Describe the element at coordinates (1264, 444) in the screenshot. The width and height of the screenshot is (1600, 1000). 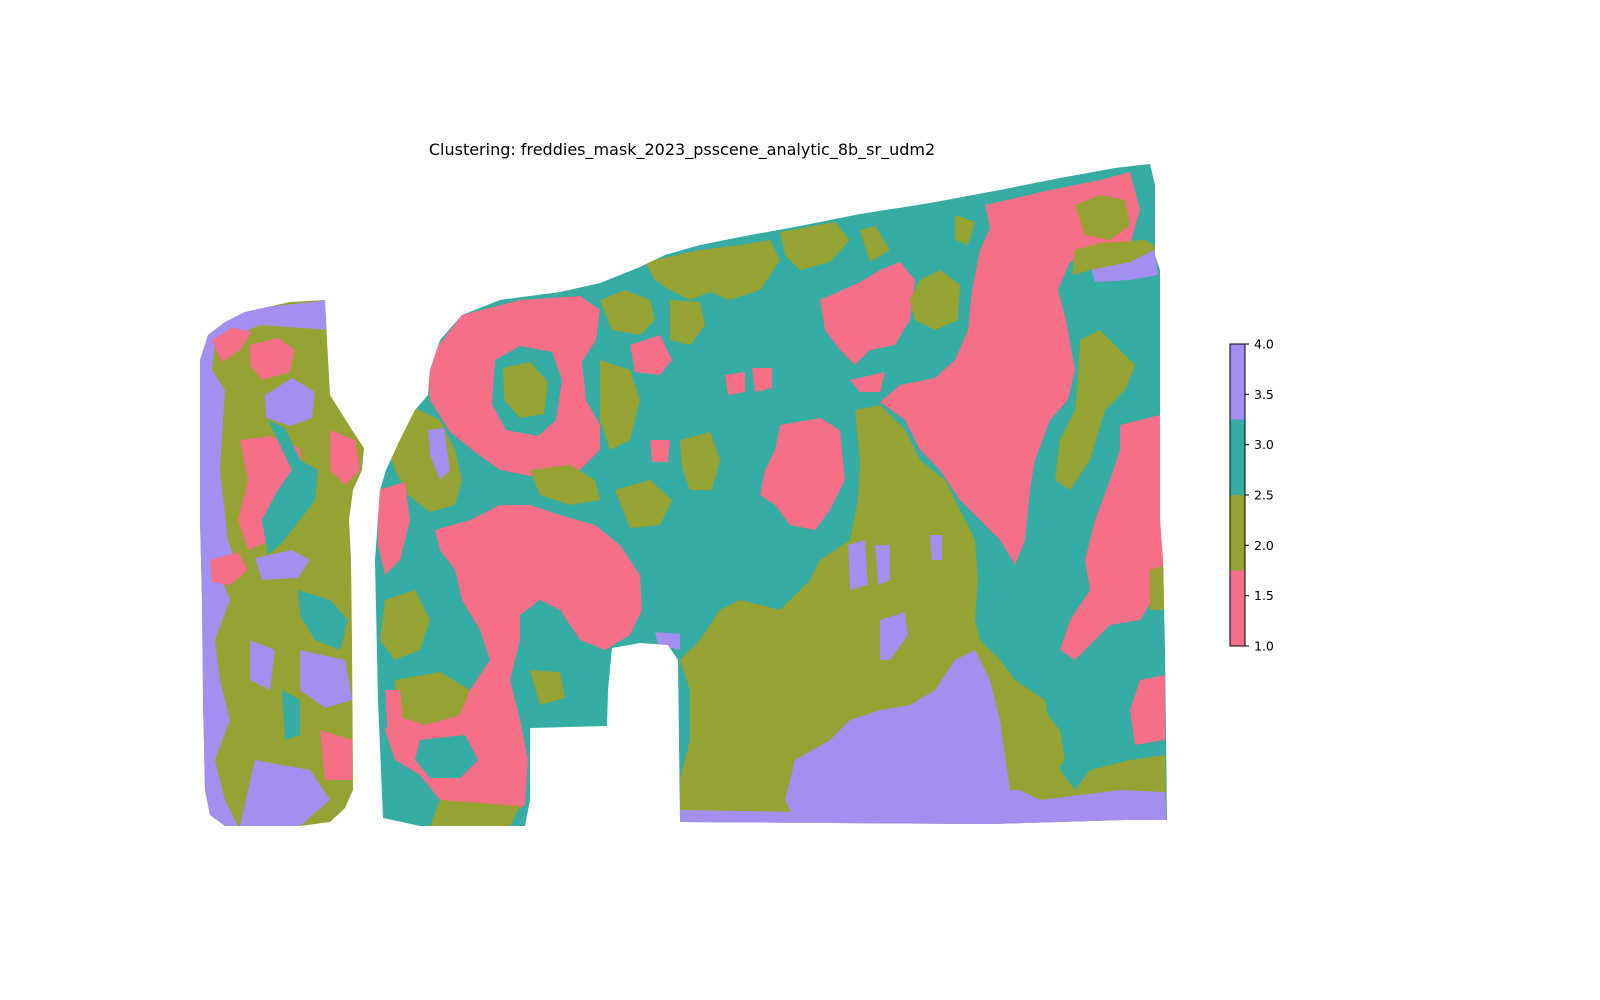
I see `colorbar-tick-label: 3.0` at that location.